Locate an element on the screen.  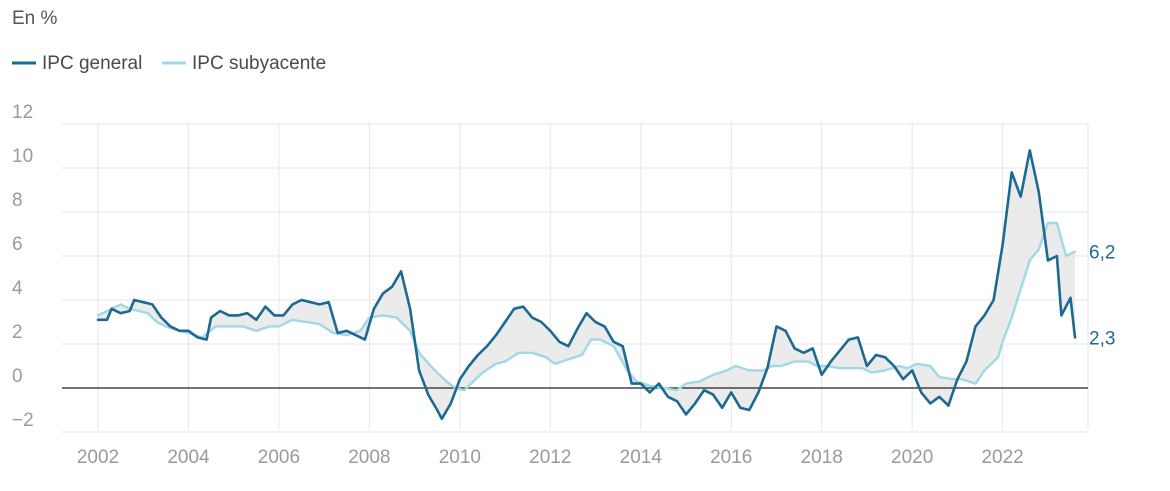
end-label-ipc-general: 2,3 is located at coordinates (1102, 338).